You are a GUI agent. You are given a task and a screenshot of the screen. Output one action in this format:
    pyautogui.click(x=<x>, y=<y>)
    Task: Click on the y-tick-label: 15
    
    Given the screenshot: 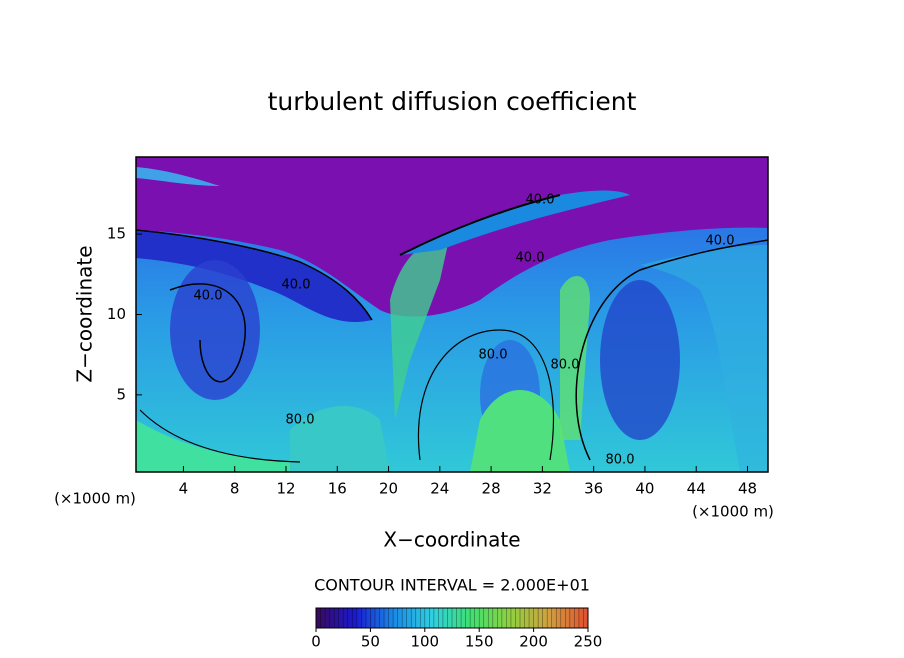 What is the action you would take?
    pyautogui.click(x=116, y=234)
    